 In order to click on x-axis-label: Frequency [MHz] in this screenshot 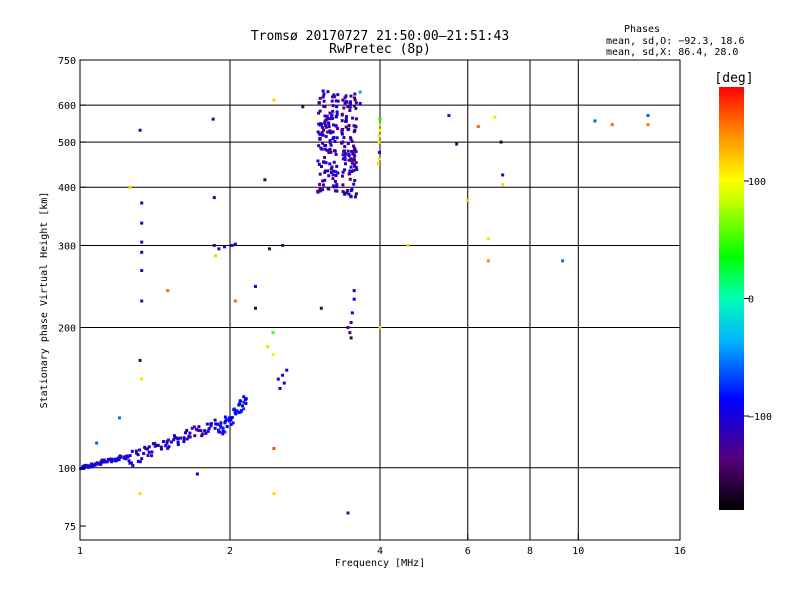, I will do `click(380, 563)`.